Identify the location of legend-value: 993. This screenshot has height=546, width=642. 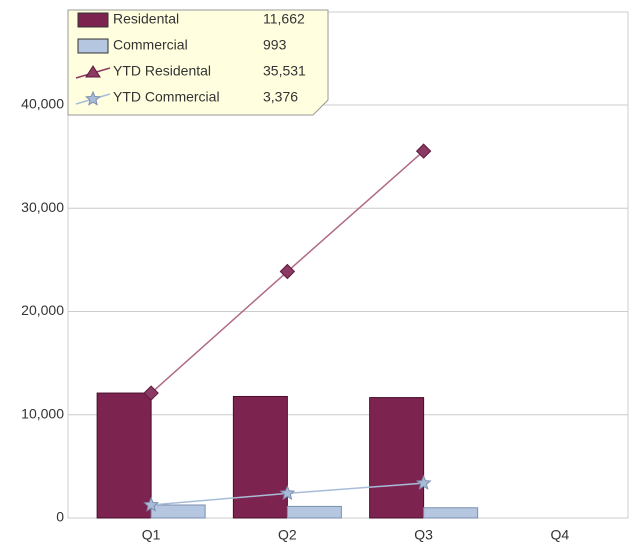
(275, 45).